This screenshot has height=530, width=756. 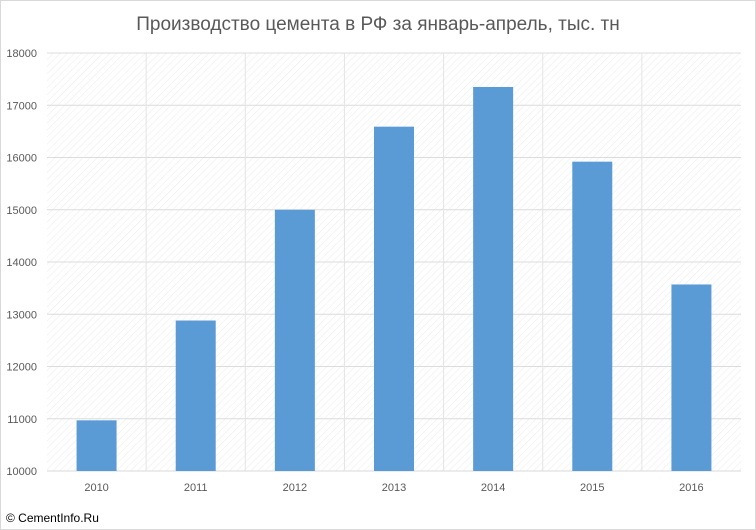 What do you see at coordinates (493, 279) in the screenshot?
I see `bar-2014` at bounding box center [493, 279].